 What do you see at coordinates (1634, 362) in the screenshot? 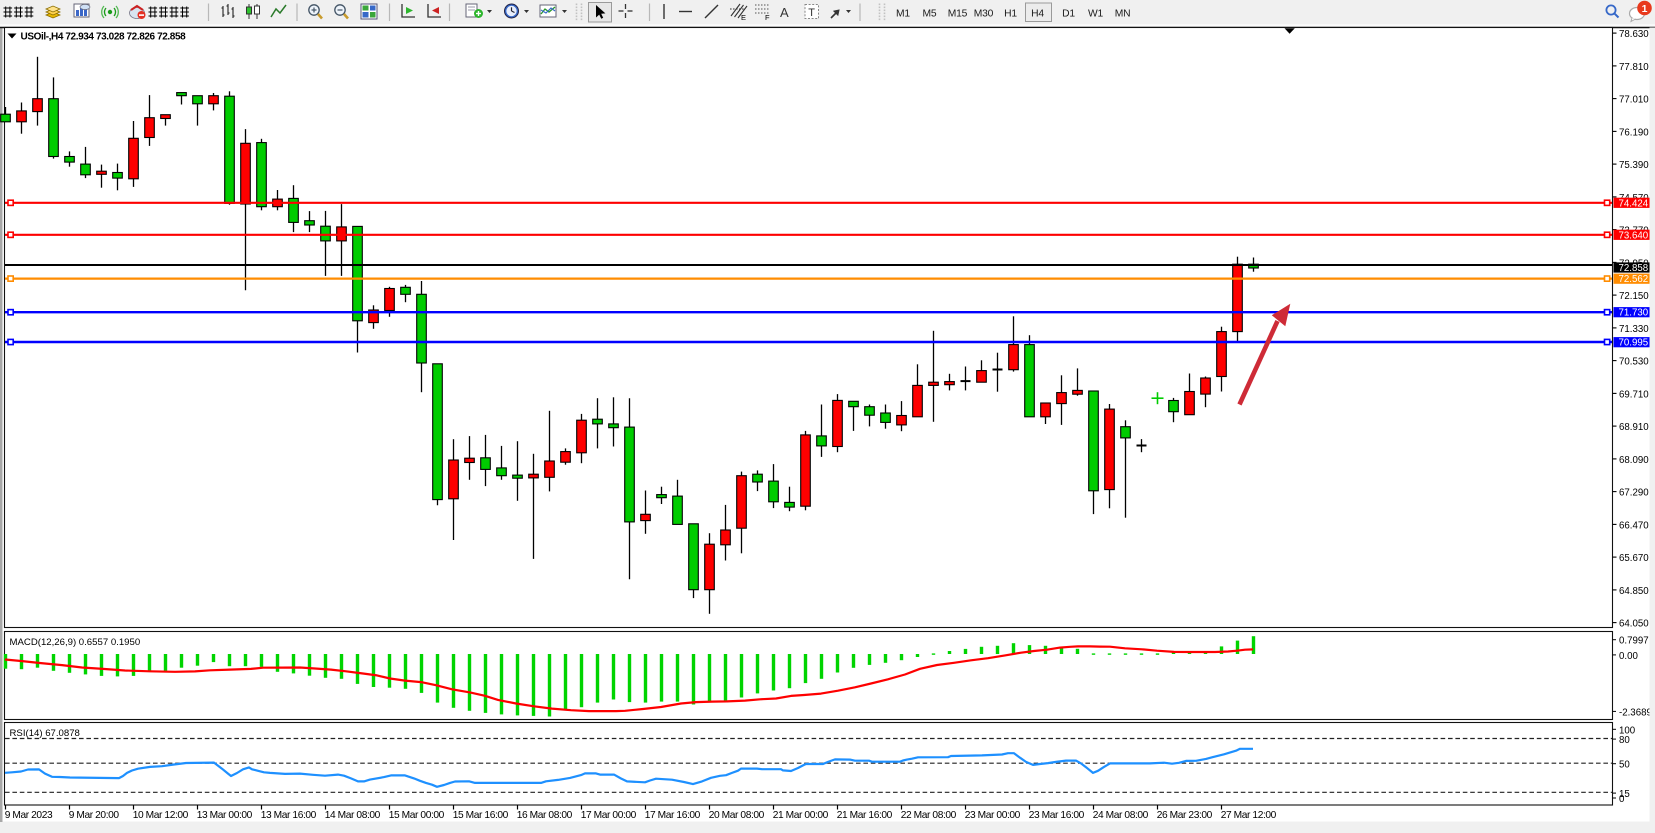
I see `svg-text: 70.530` at bounding box center [1634, 362].